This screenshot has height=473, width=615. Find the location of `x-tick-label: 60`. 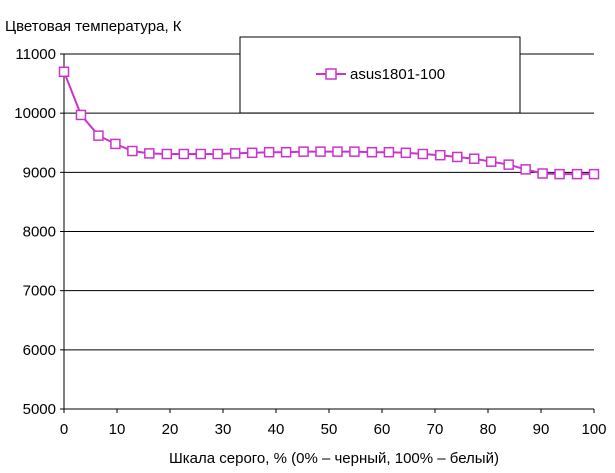

x-tick-label: 60 is located at coordinates (382, 429).